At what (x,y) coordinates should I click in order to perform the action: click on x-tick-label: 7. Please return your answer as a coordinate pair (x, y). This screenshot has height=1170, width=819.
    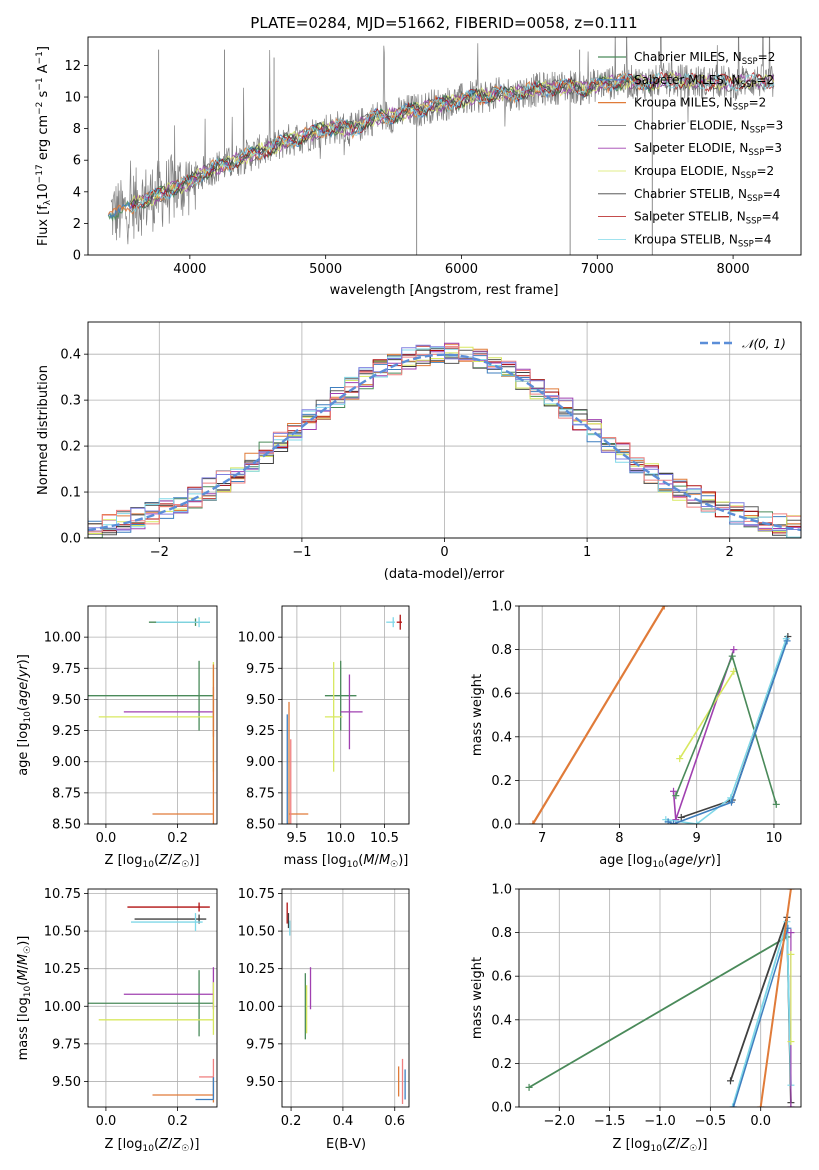
    Looking at the image, I should click on (542, 838).